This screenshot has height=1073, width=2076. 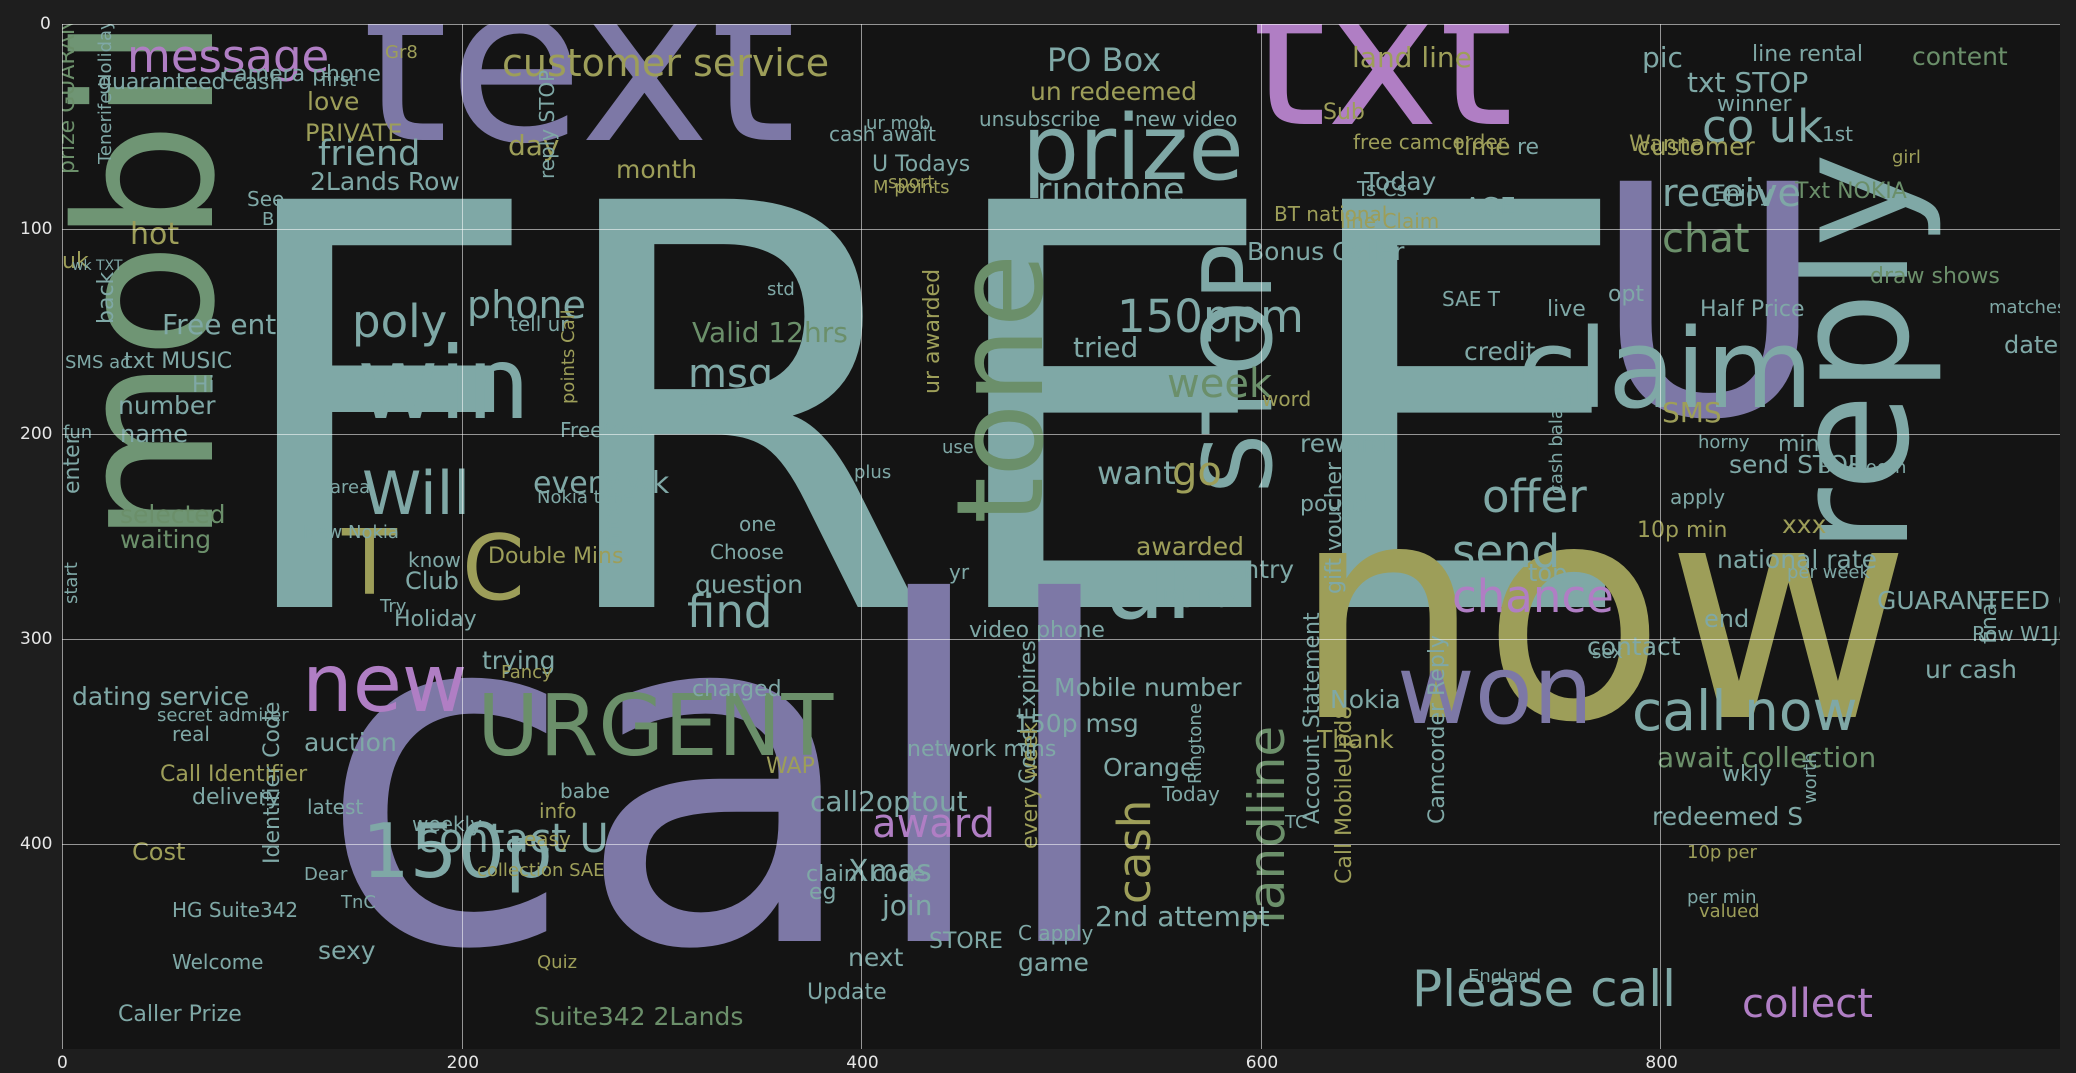 I want to click on word-bluetooth: Bluetooth, so click(x=1863, y=467).